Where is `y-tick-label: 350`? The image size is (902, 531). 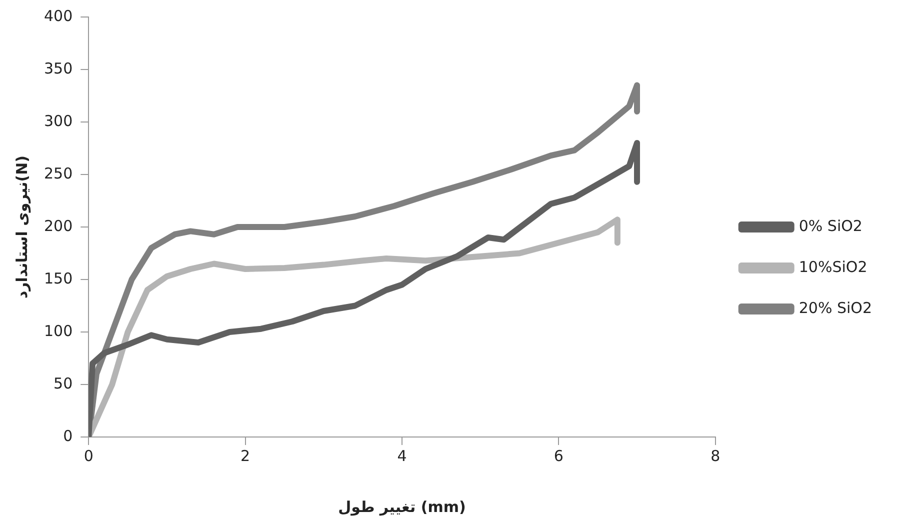
y-tick-label: 350 is located at coordinates (58, 68).